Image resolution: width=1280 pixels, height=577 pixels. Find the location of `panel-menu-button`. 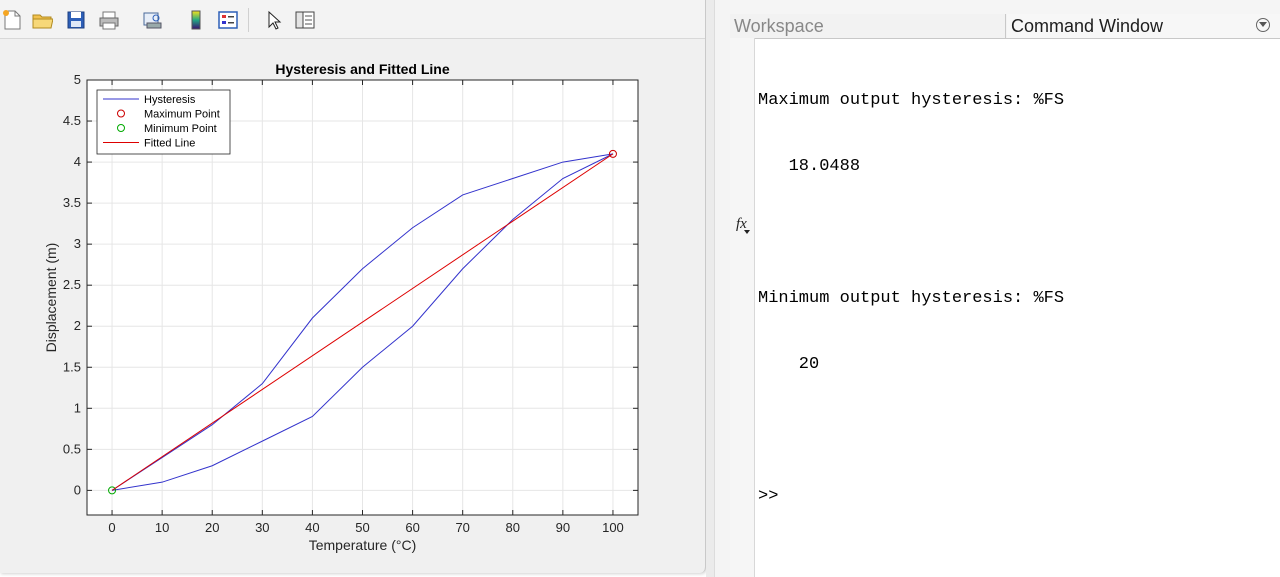

panel-menu-button is located at coordinates (1263, 25).